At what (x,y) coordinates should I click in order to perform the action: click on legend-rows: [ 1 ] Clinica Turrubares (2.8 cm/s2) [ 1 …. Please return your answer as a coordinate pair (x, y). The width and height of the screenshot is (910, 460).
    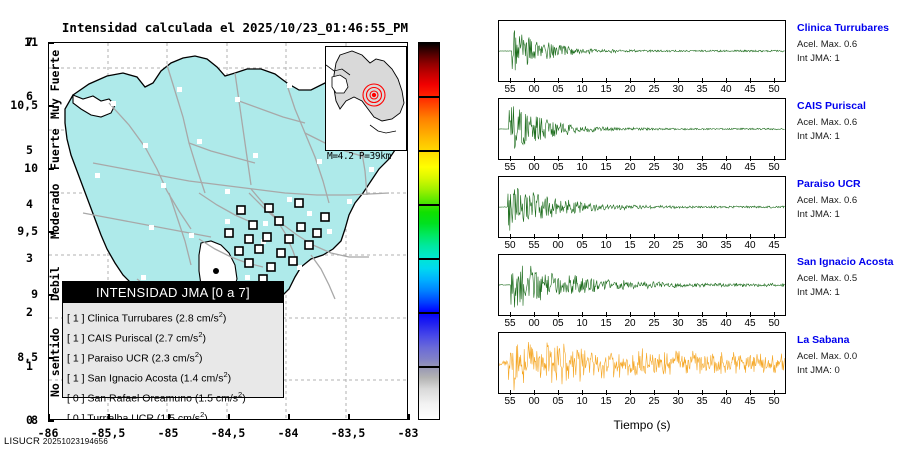
    Looking at the image, I should click on (173, 361).